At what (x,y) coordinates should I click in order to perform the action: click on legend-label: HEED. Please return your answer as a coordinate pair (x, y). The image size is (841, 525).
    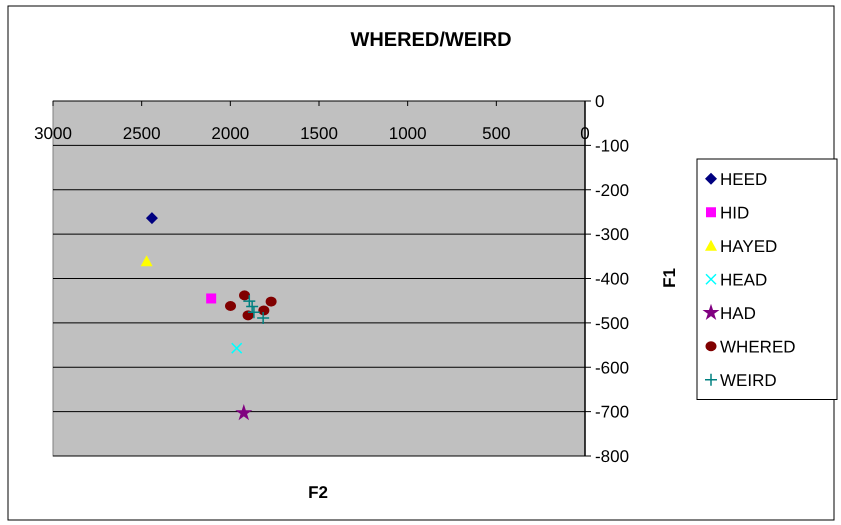
    Looking at the image, I should click on (744, 179).